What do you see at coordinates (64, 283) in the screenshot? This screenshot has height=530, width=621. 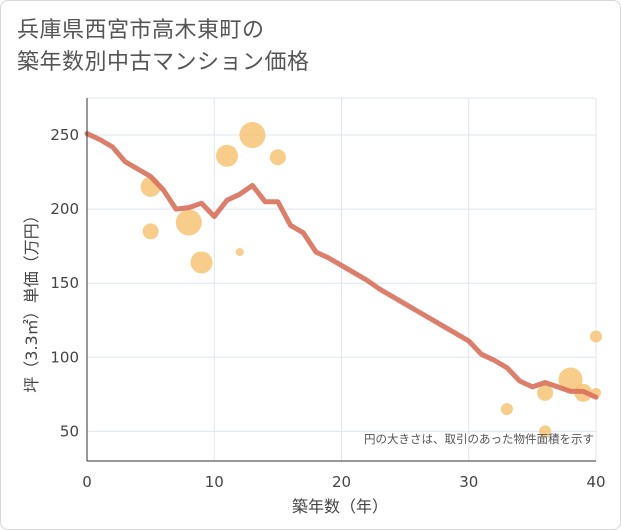 I see `y-tick-label: 150` at bounding box center [64, 283].